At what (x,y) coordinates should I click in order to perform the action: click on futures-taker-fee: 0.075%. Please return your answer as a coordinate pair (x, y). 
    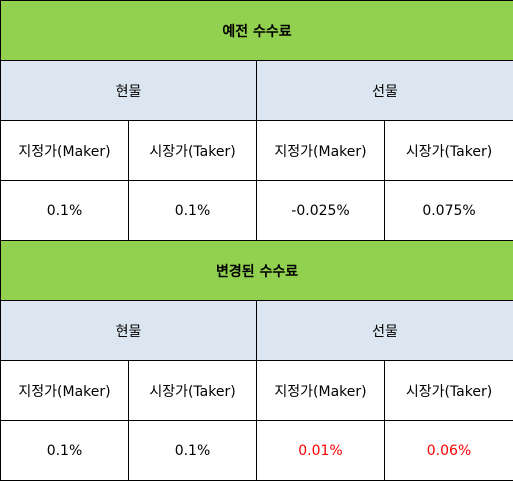
    Looking at the image, I should click on (448, 210).